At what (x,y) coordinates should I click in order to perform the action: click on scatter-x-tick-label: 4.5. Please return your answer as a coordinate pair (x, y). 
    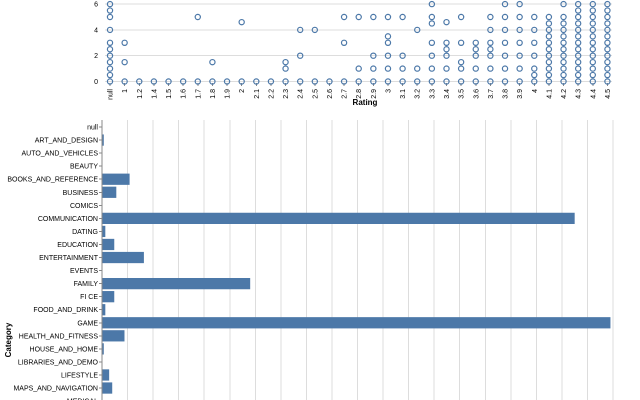
    Looking at the image, I should click on (608, 94).